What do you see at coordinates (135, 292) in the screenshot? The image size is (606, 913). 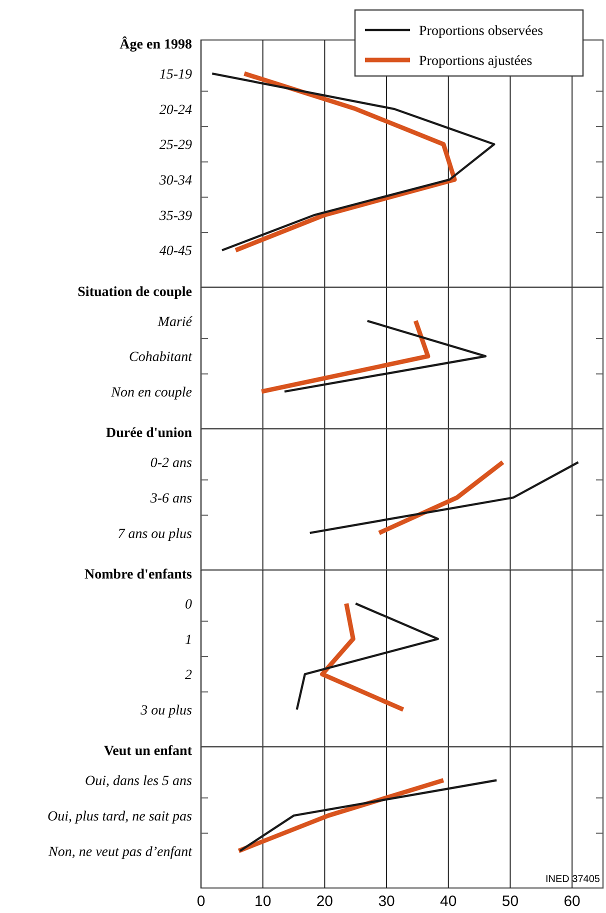 I see `chart-title: Situation de couple` at bounding box center [135, 292].